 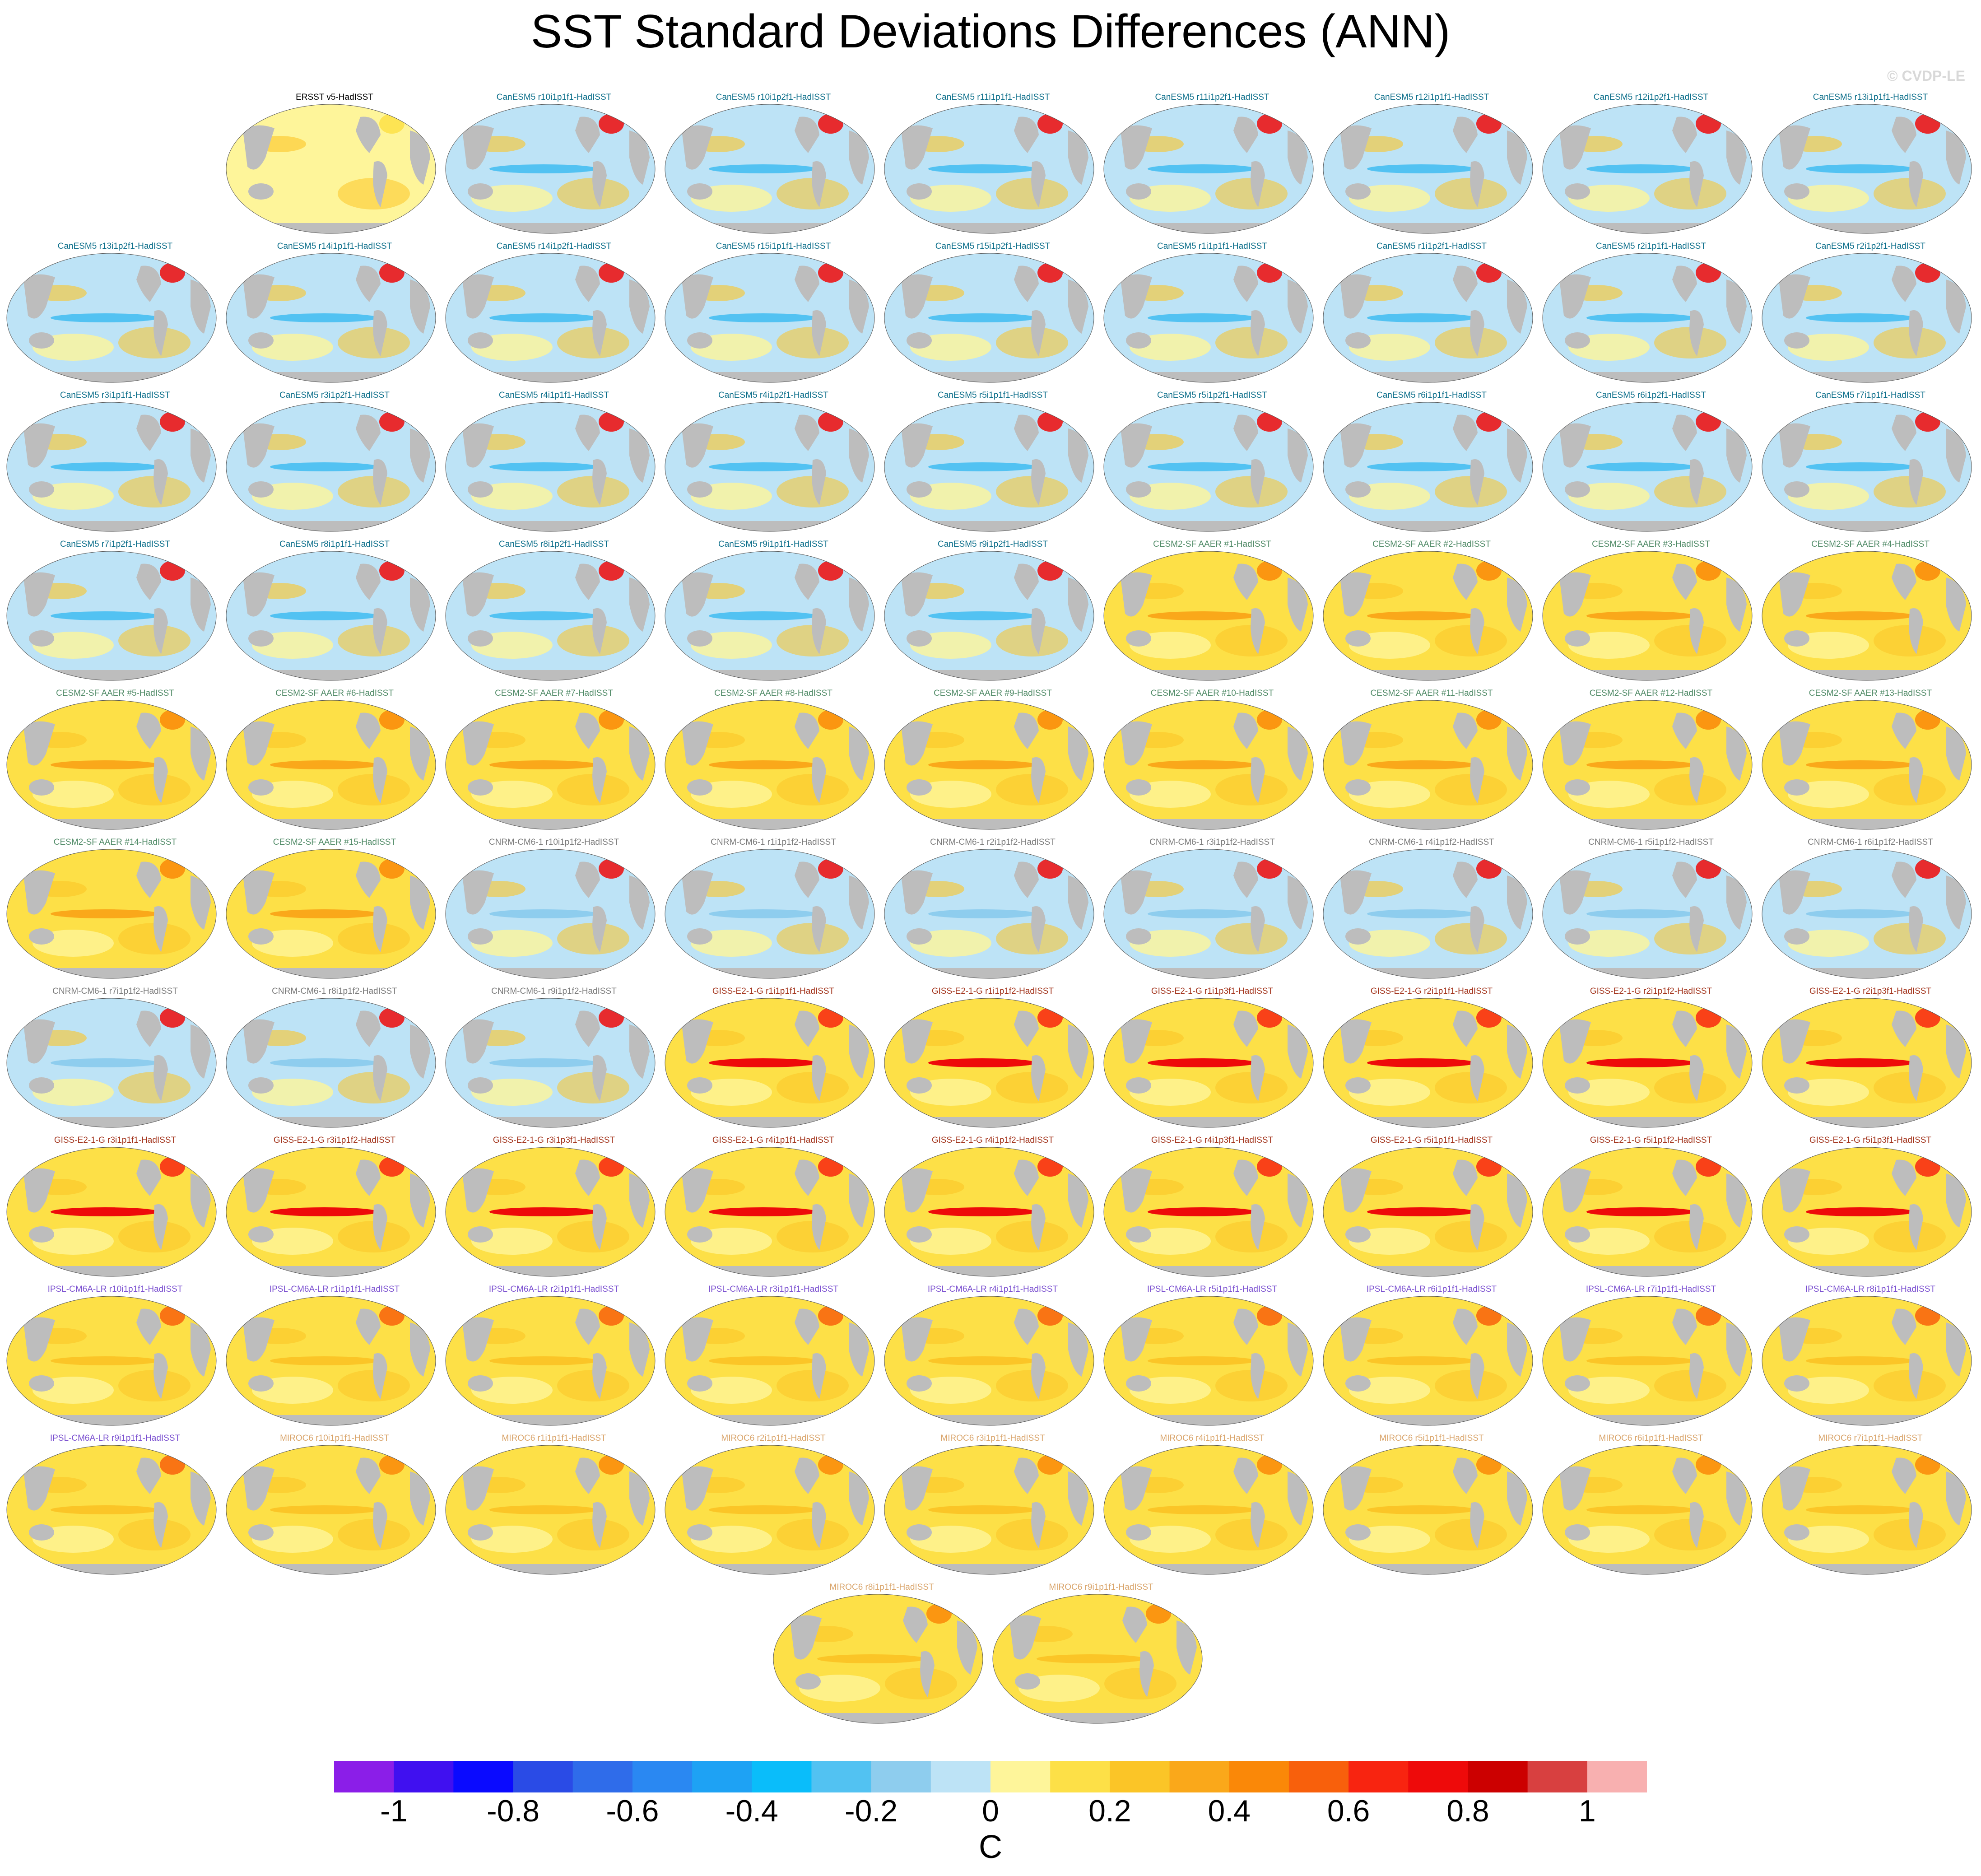 I want to click on map-panel: CNRM-CM6-1 r1i1p1f2-HadISST, so click(x=773, y=910).